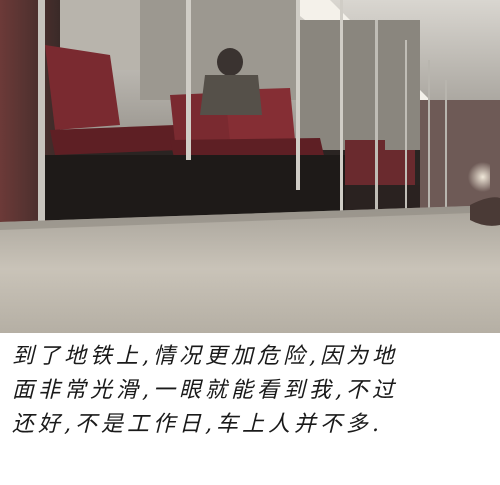  Describe the element at coordinates (115, 140) in the screenshot. I see `seat-base` at that location.